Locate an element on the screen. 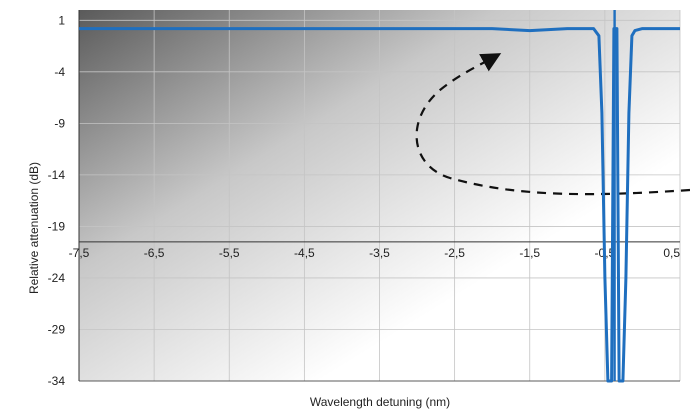  y-tick-label: -24 is located at coordinates (57, 278).